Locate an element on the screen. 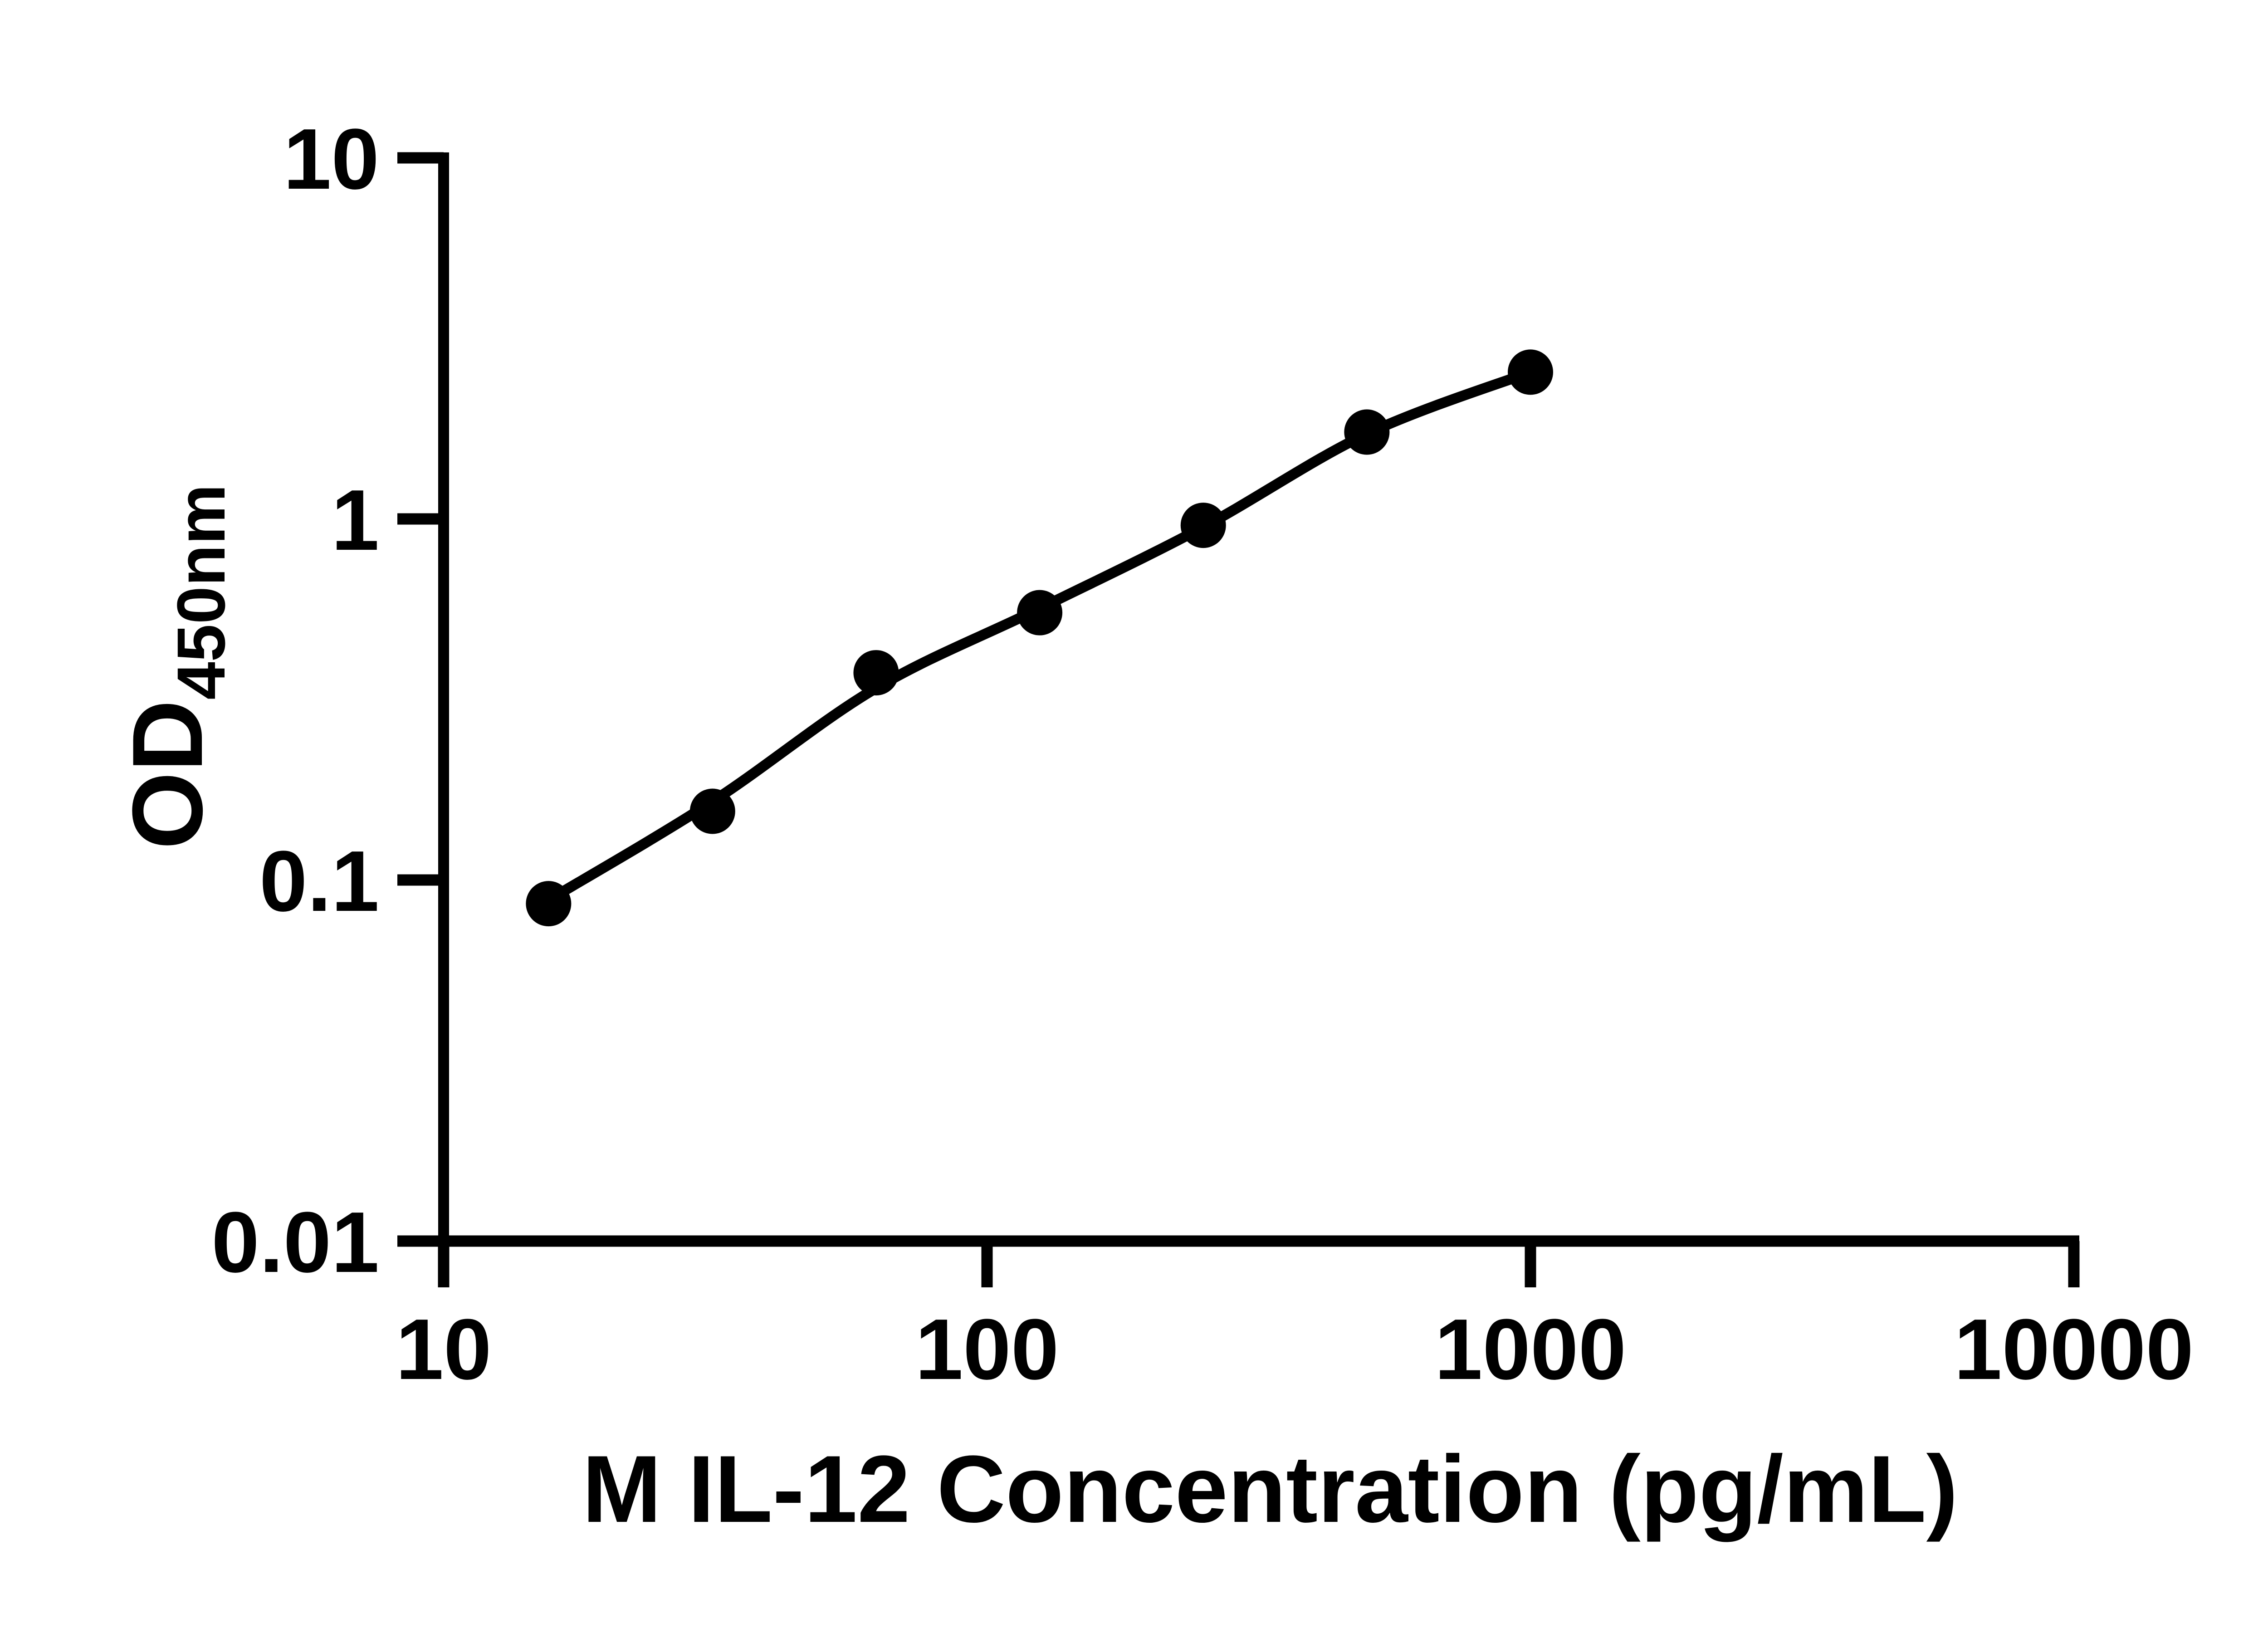  x-tick-label: 100 is located at coordinates (987, 1349).